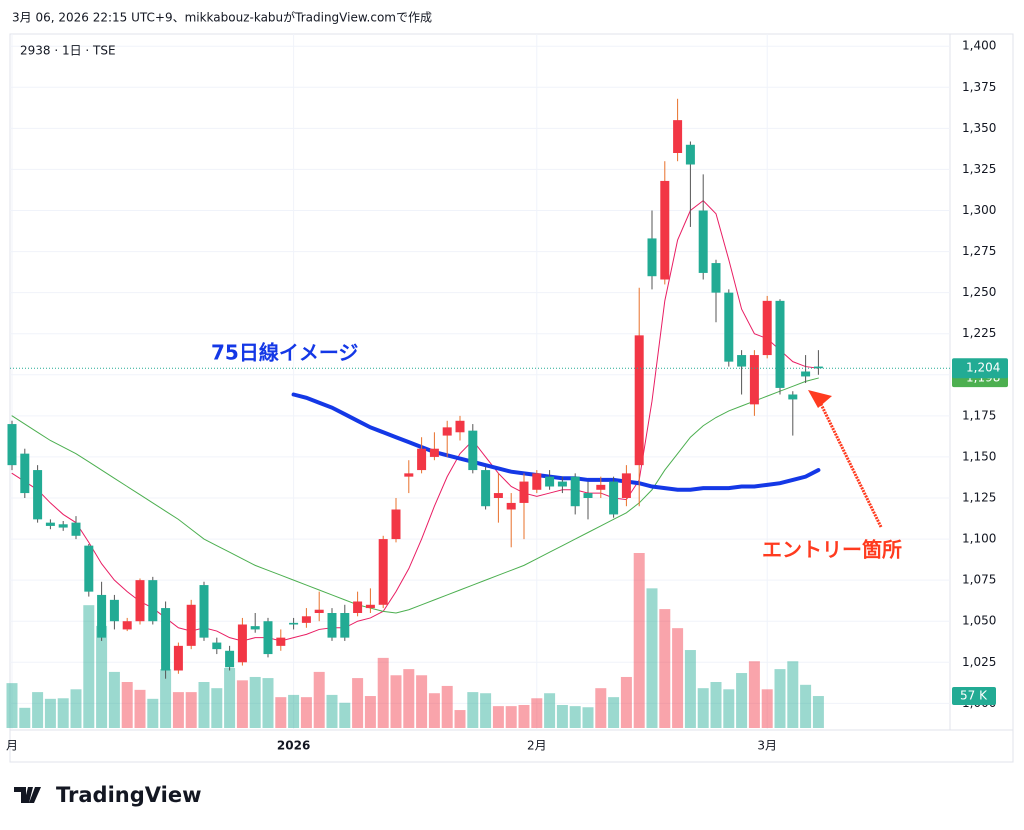 Image resolution: width=1024 pixels, height=830 pixels. I want to click on y-tick-label: 1,050, so click(979, 621).